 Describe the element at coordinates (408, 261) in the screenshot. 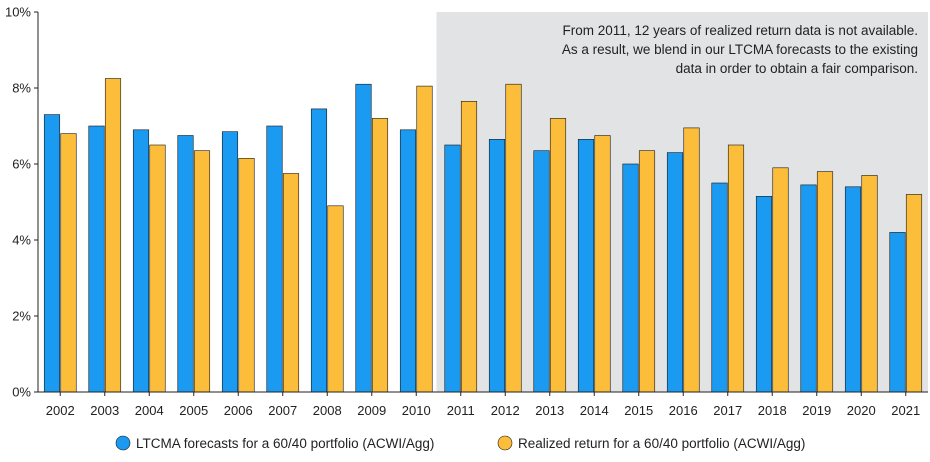

I see `bar-ltcma-2010` at that location.